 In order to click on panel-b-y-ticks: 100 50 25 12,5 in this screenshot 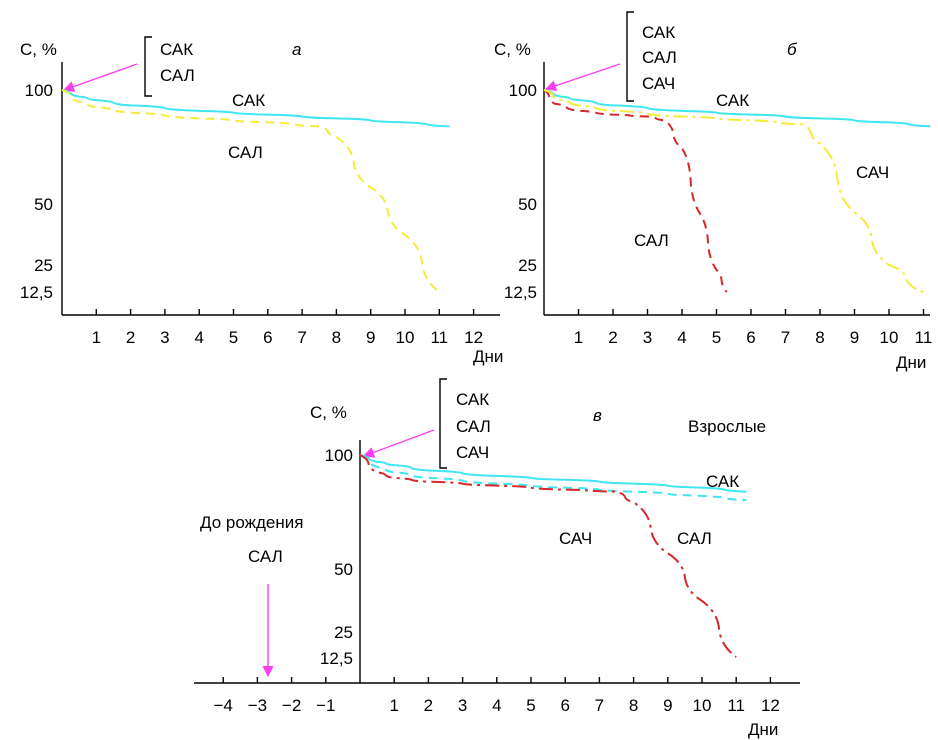, I will do `click(520, 191)`.